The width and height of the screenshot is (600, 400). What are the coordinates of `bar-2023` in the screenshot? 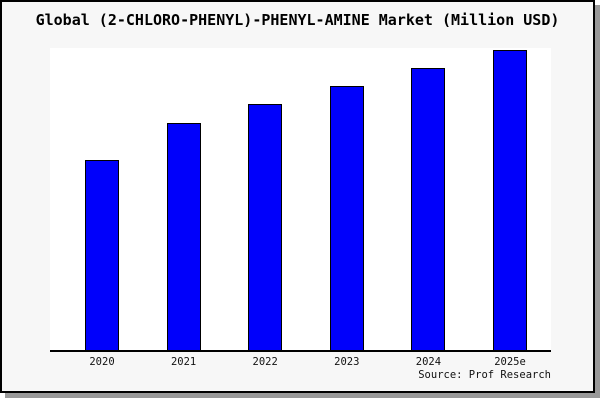 It's located at (346, 218).